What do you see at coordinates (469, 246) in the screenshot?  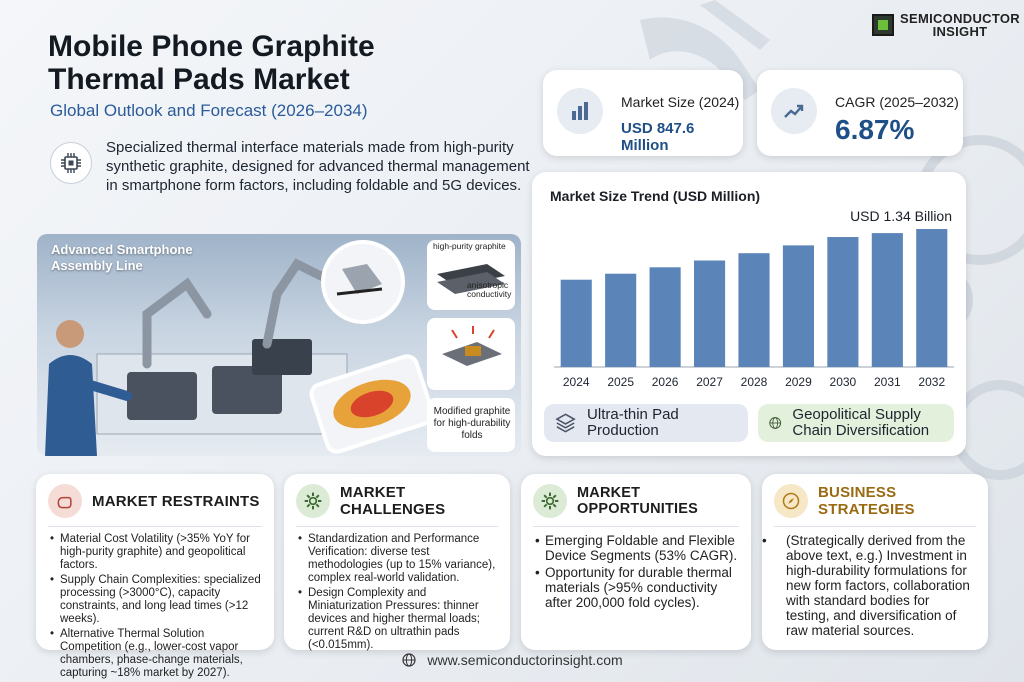 I see `callout-graphite: high-purity graphite` at bounding box center [469, 246].